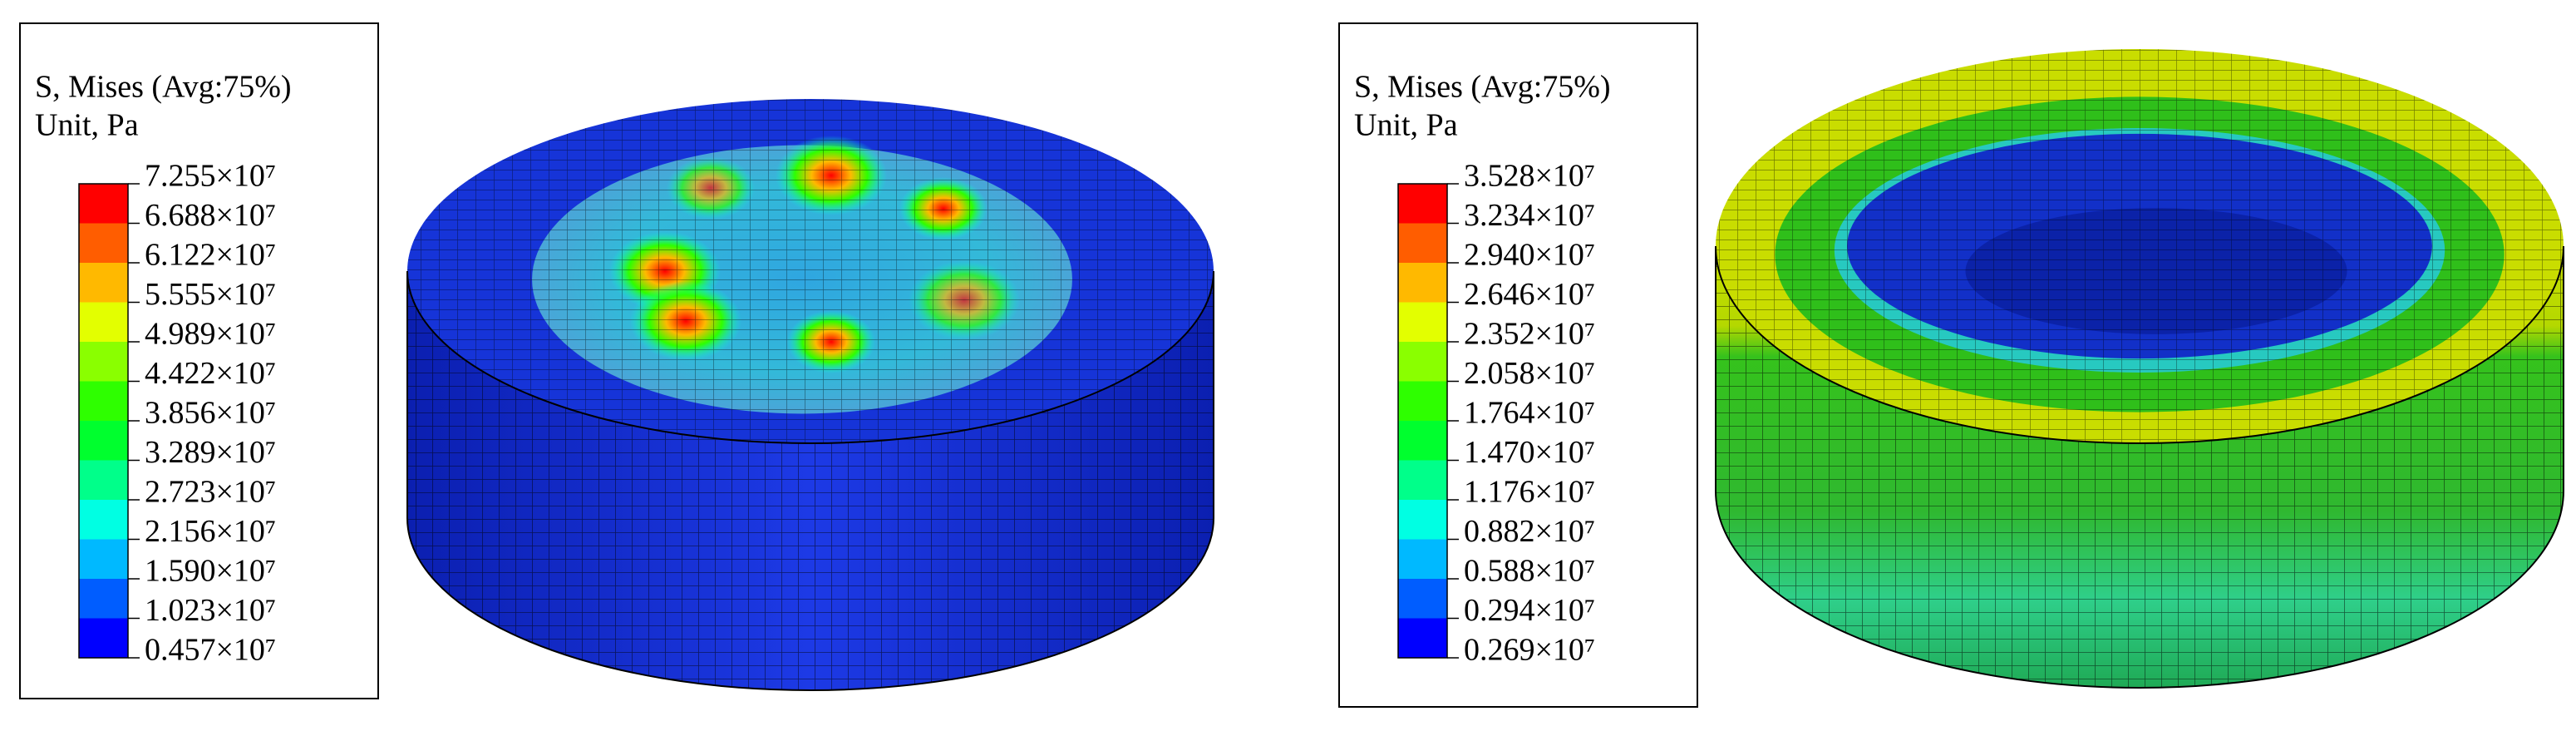 The width and height of the screenshot is (2576, 731). What do you see at coordinates (210, 452) in the screenshot?
I see `legend-label: 3.289×10⁷` at bounding box center [210, 452].